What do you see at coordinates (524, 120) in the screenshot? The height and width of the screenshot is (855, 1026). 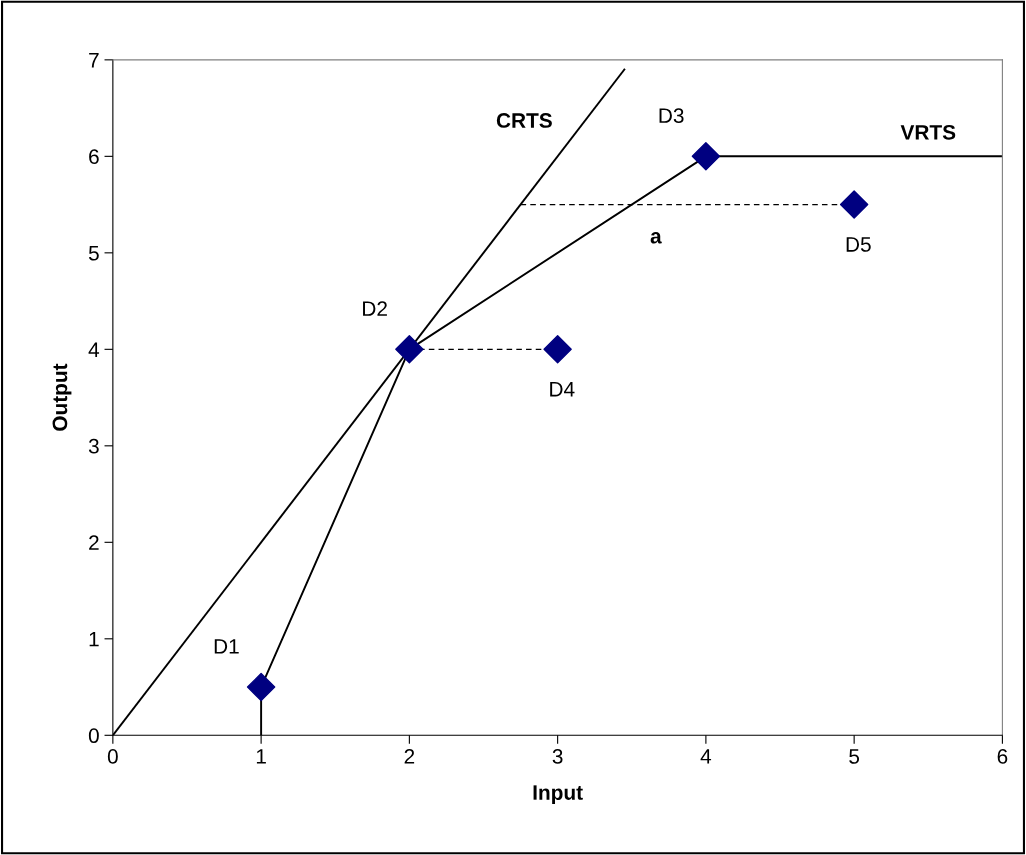 I see `series-label: CRTS` at bounding box center [524, 120].